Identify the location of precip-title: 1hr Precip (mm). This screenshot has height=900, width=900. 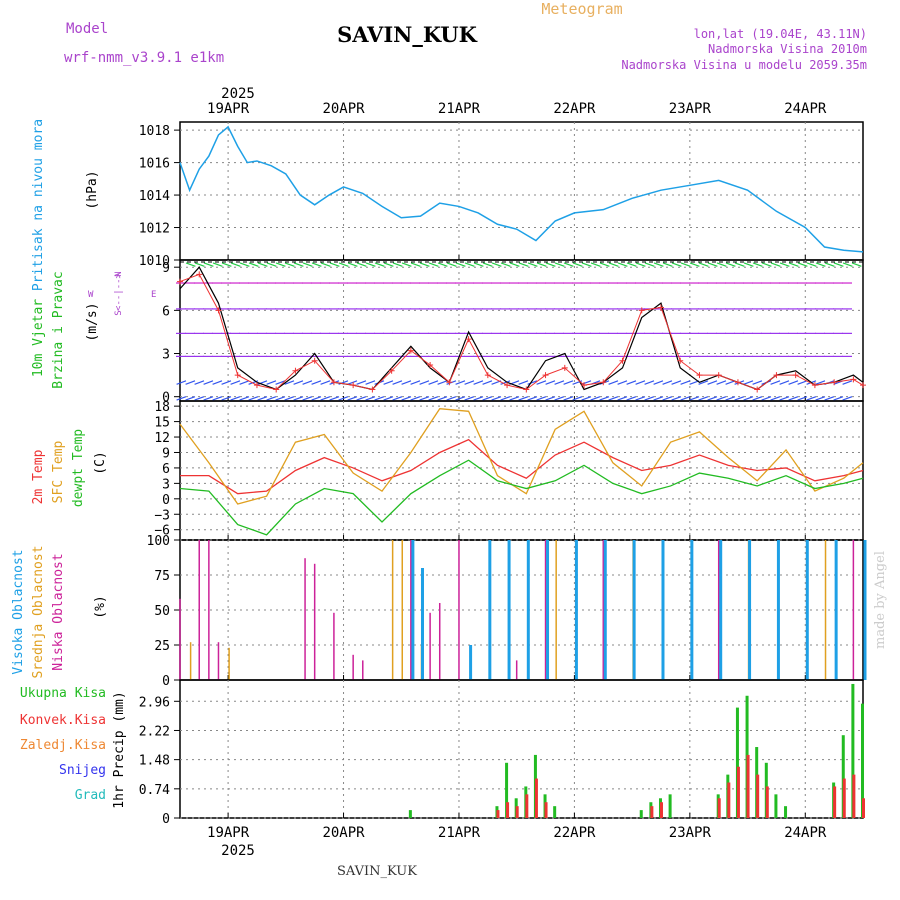
(119, 749).